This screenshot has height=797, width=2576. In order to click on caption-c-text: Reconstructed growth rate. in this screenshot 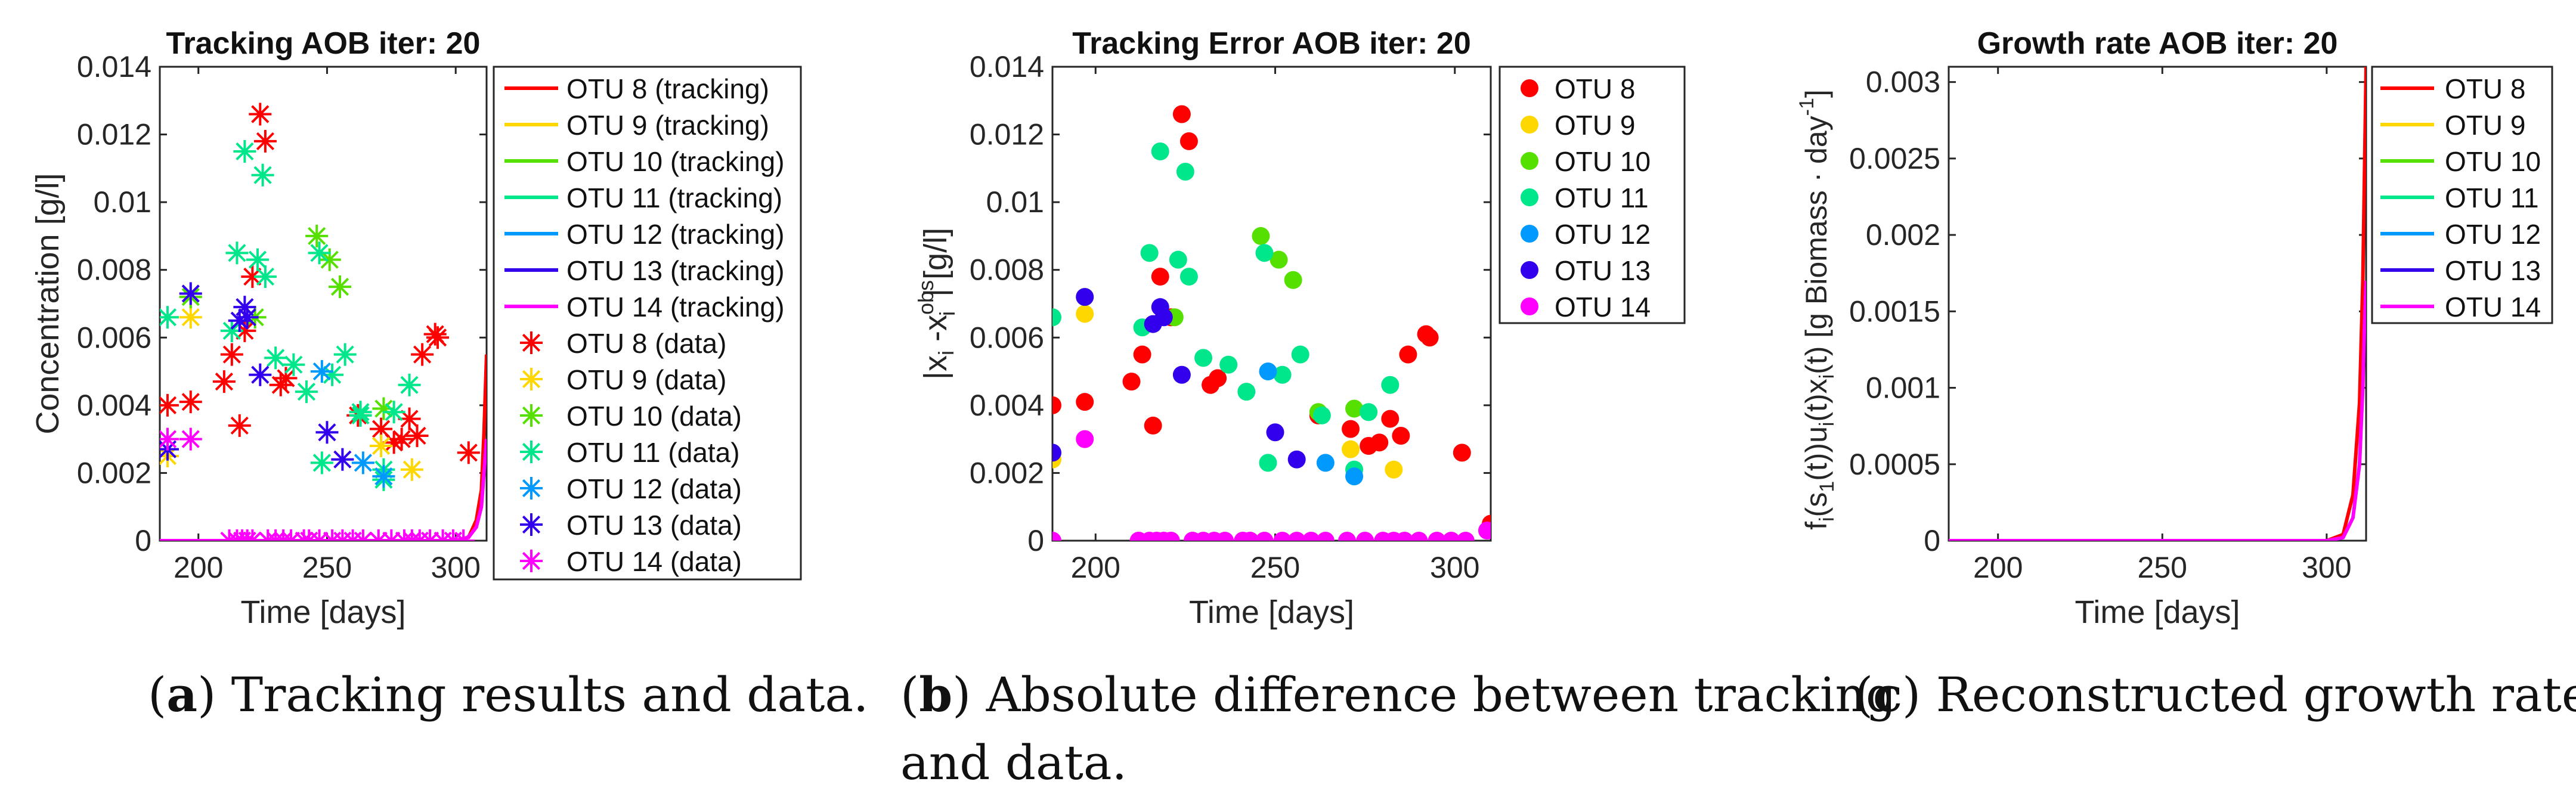, I will do `click(2248, 694)`.